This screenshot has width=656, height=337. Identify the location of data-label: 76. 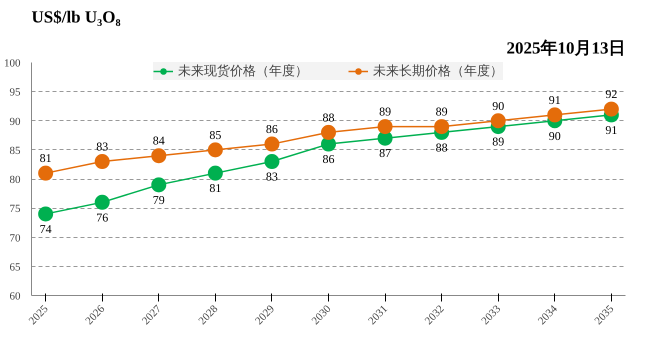
(102, 217).